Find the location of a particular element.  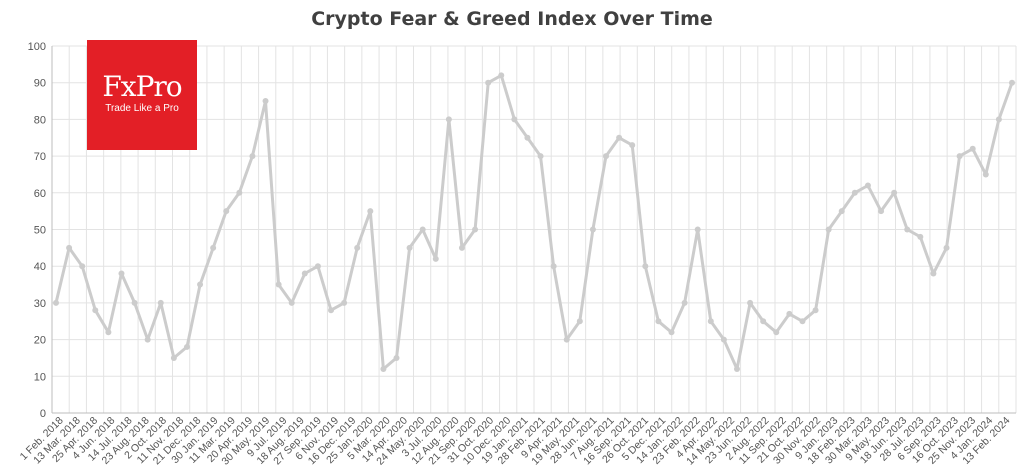

y-tick-labels: 0 10 20 30 40 50 60 70 80 90 100 is located at coordinates (37, 230).